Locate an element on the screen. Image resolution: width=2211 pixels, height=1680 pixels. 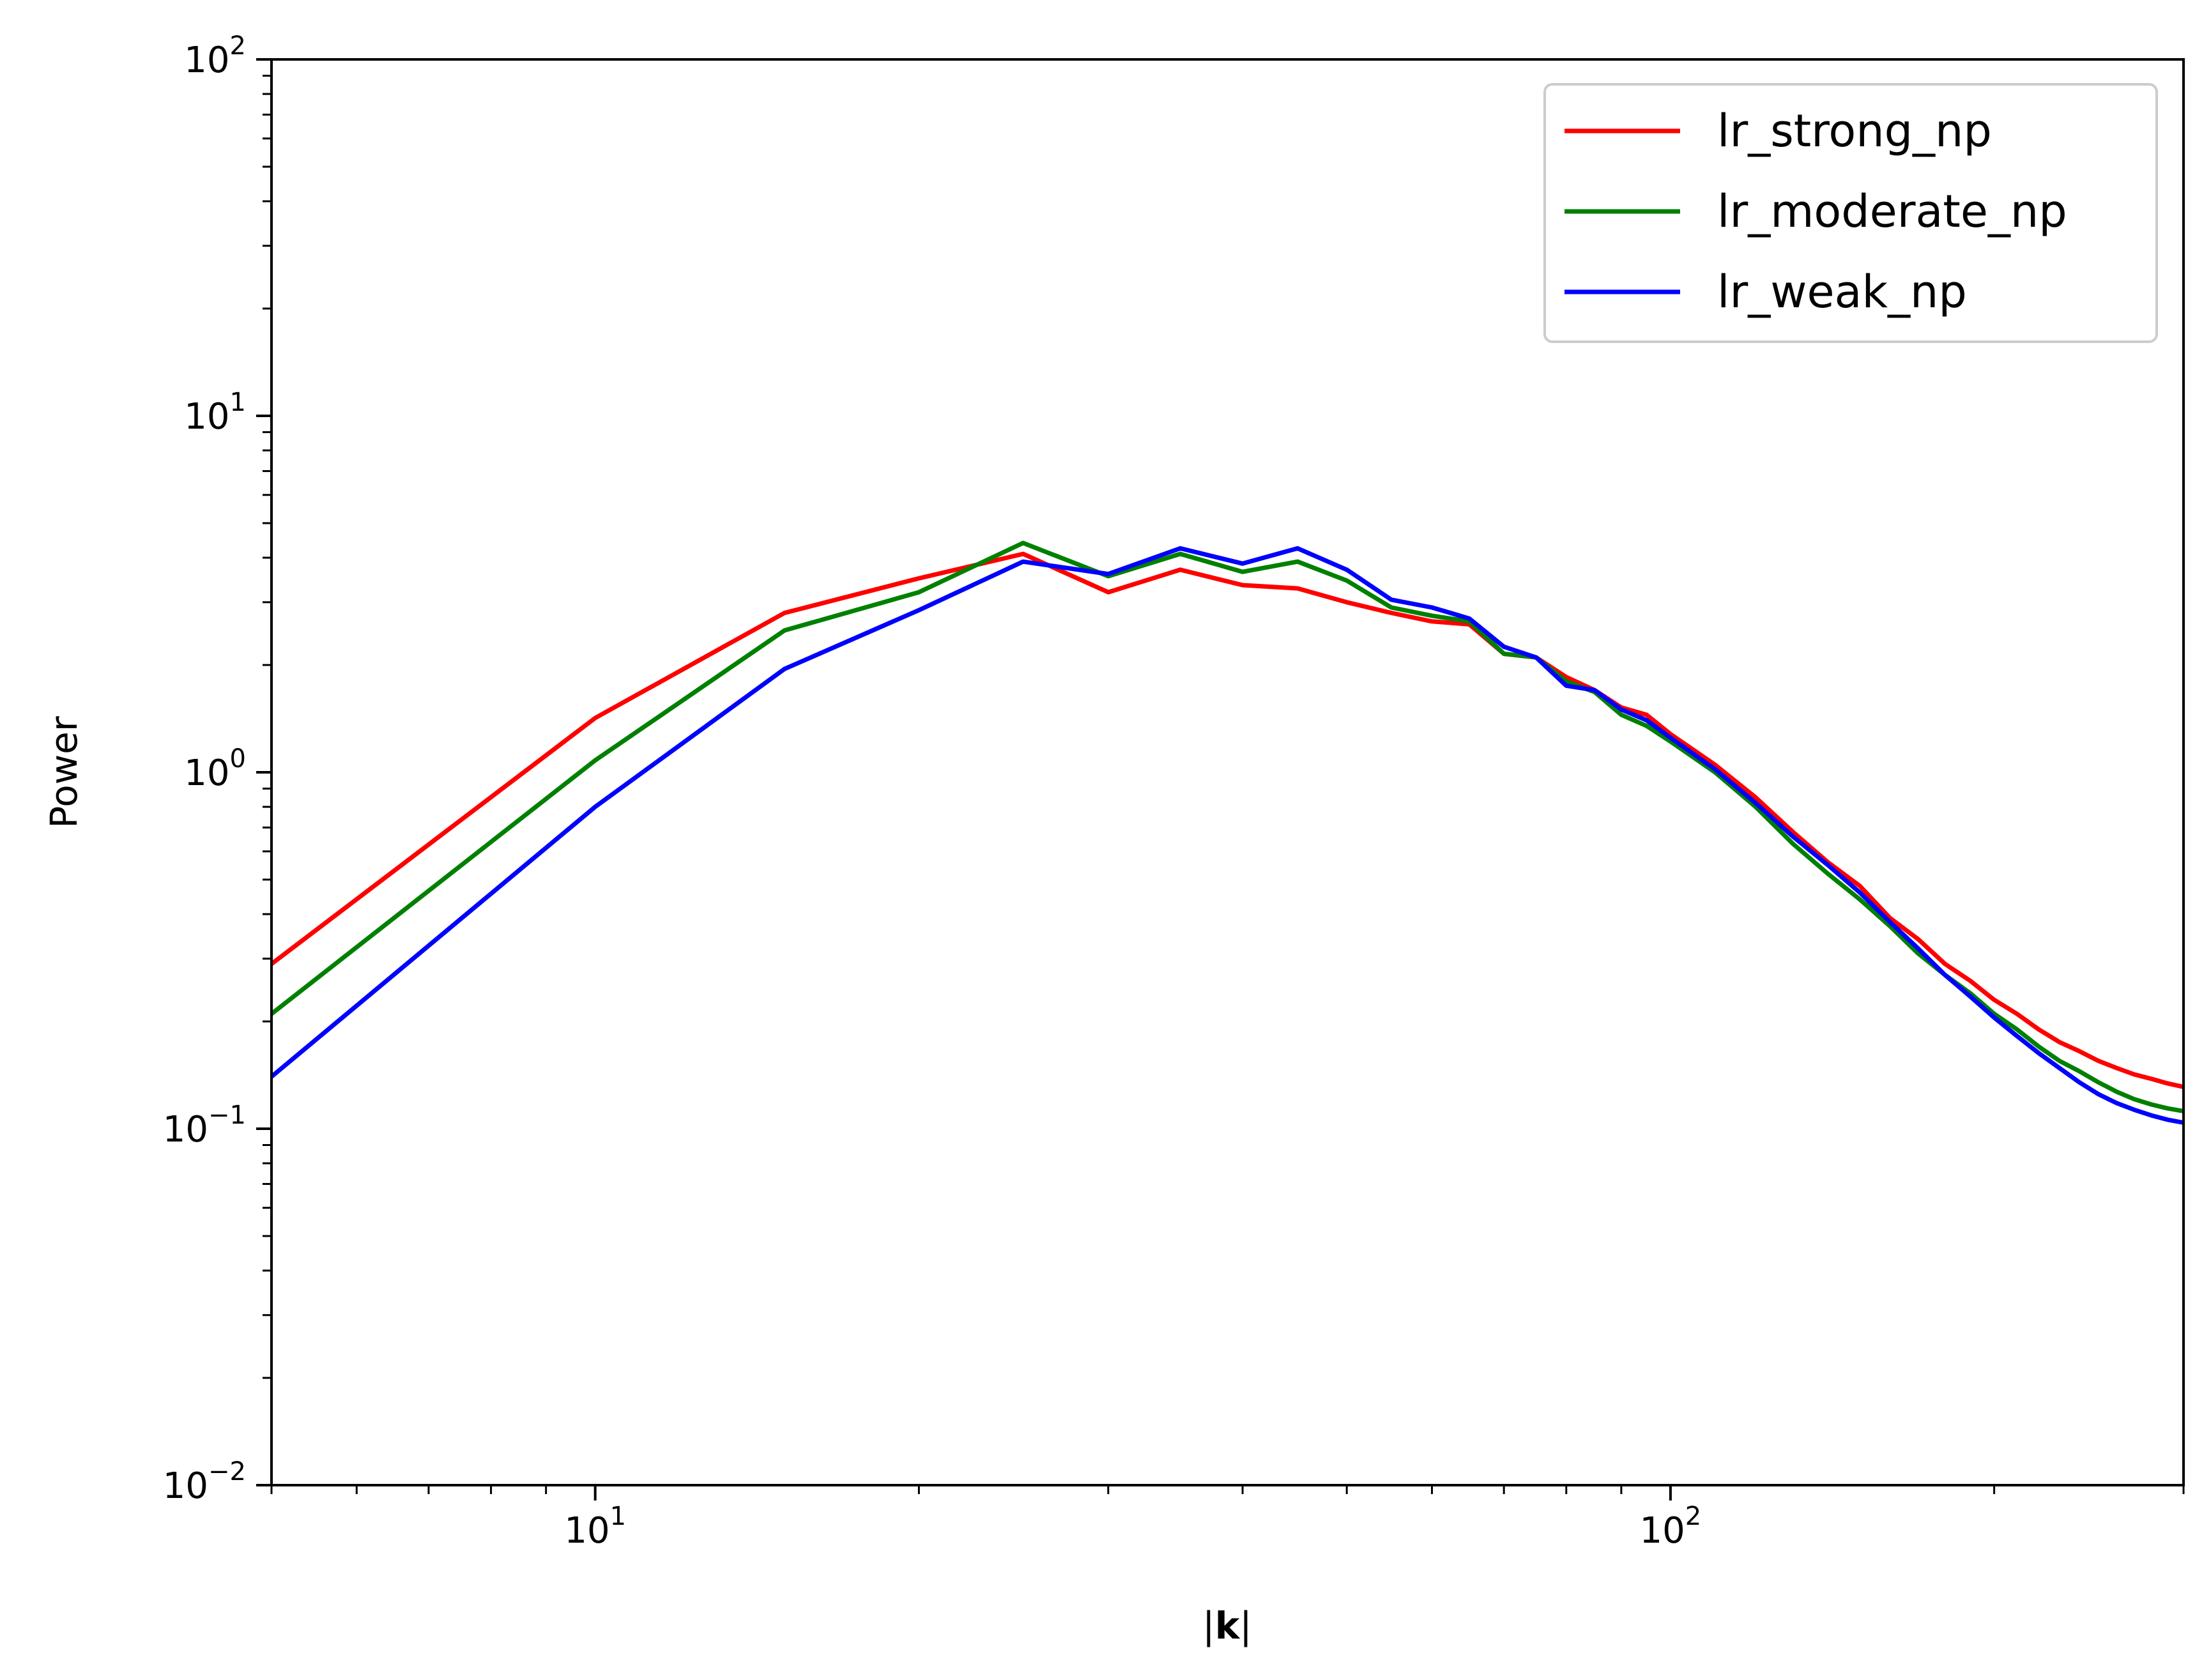
y-tick-label: 10⁻¹ is located at coordinates (204, 1125).